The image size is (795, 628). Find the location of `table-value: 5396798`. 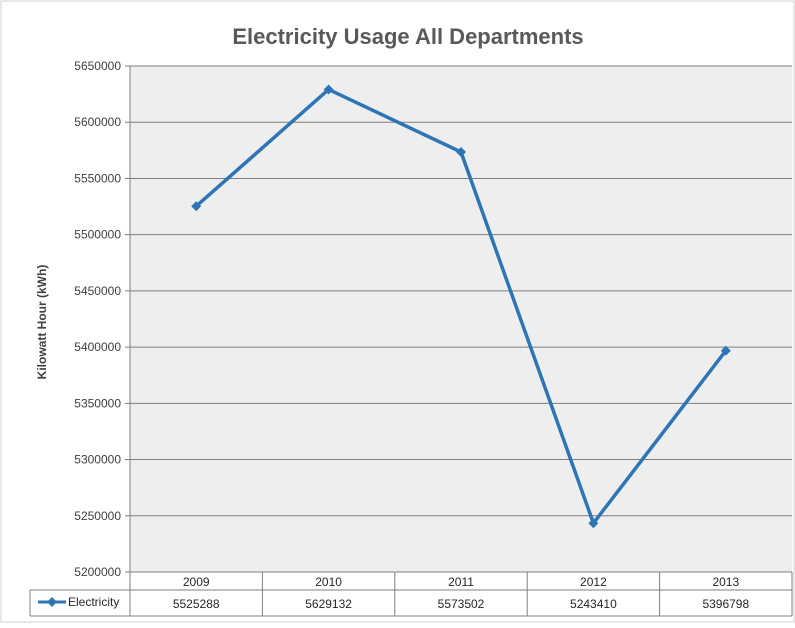

table-value: 5396798 is located at coordinates (725, 604).